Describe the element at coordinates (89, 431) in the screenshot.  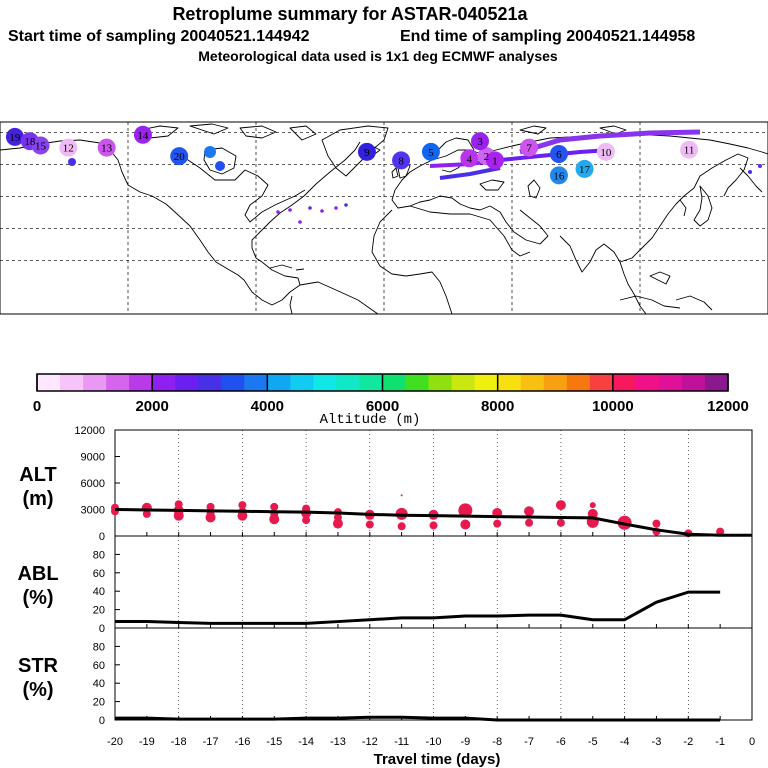
I see `y-tick-label: 12000` at that location.